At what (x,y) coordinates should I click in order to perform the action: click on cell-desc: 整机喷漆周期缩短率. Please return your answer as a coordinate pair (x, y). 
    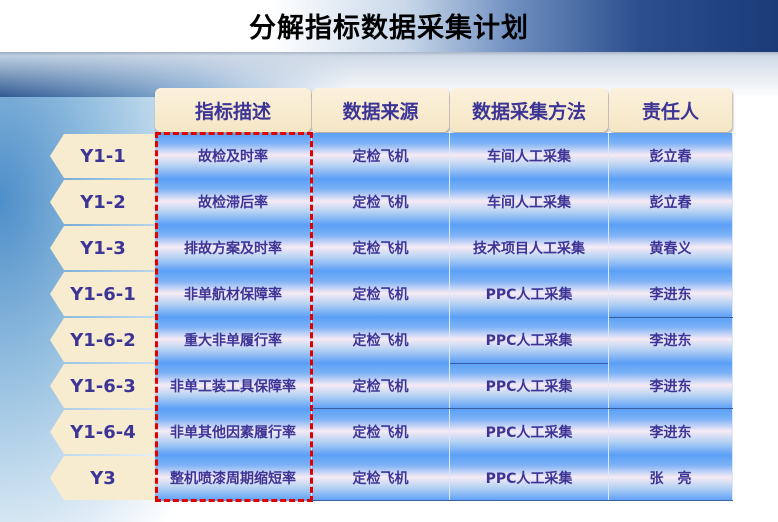
    Looking at the image, I should click on (233, 478).